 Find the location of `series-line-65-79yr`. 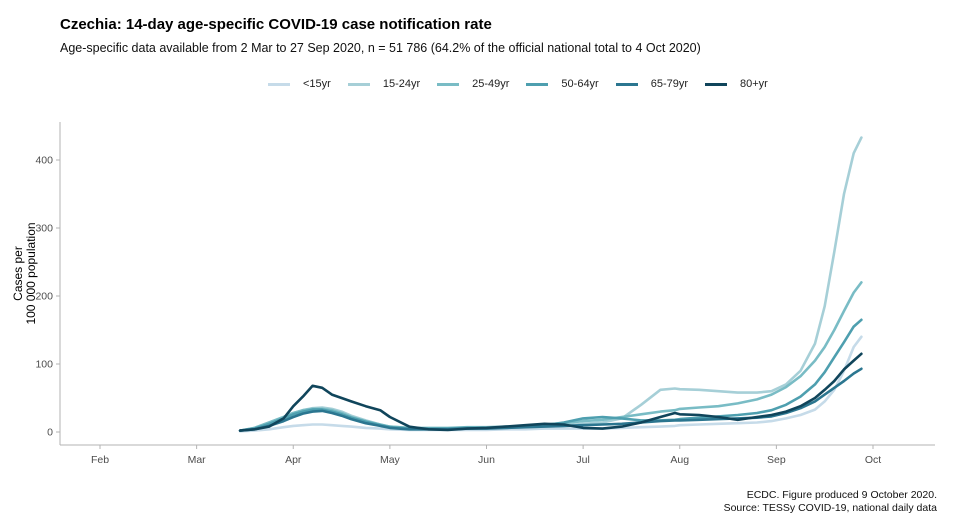

series-line-65-79yr is located at coordinates (550, 399).